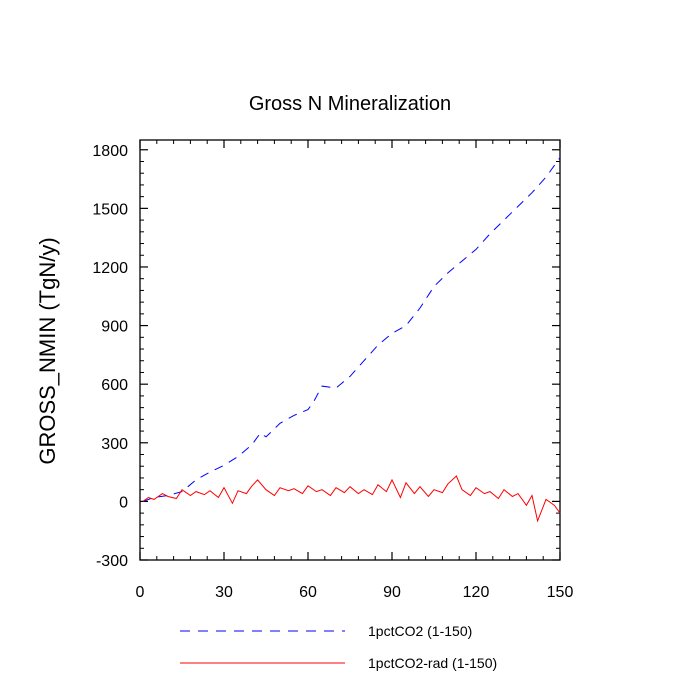  I want to click on chart-title: Gross N Mineralization, so click(350, 104).